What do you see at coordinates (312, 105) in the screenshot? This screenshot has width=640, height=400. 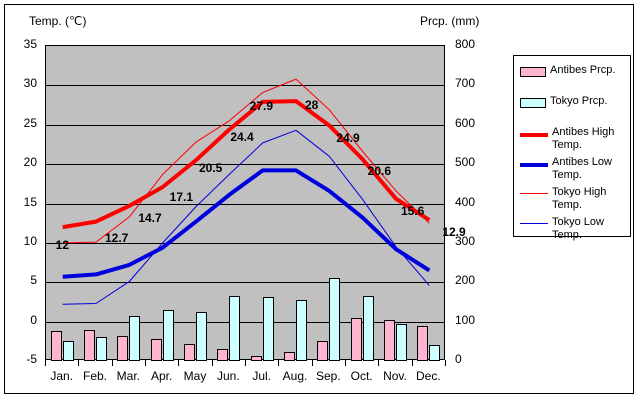 I see `data-value-label: 28` at bounding box center [312, 105].